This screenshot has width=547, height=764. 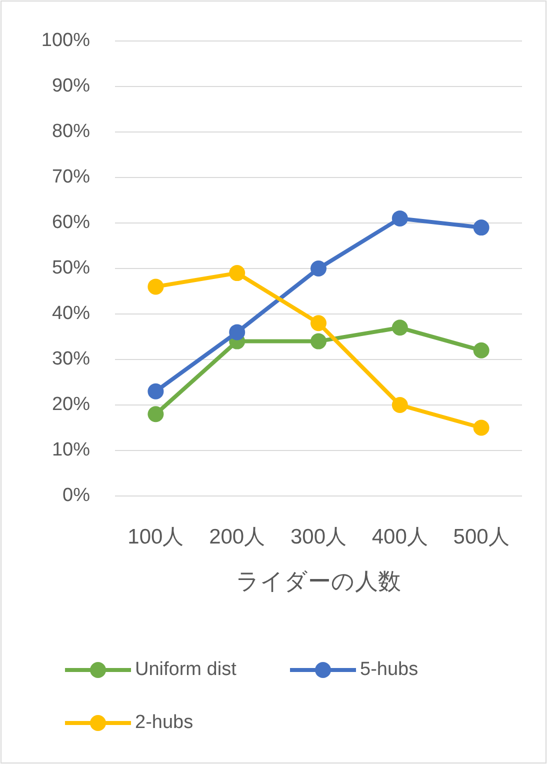 I want to click on y-tick-label: 10%, so click(x=71, y=450).